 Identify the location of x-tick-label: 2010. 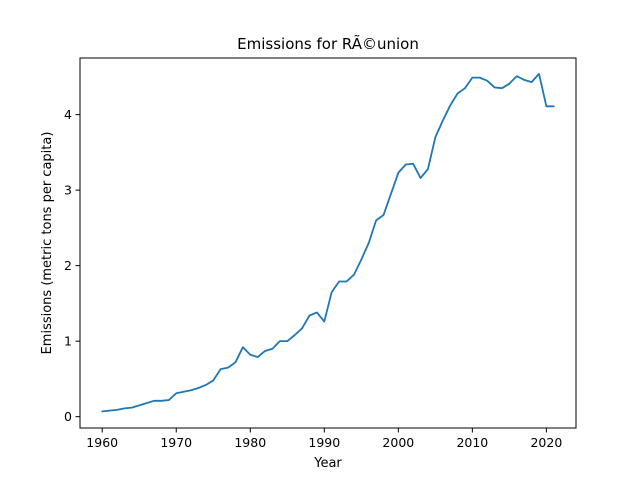
(472, 442).